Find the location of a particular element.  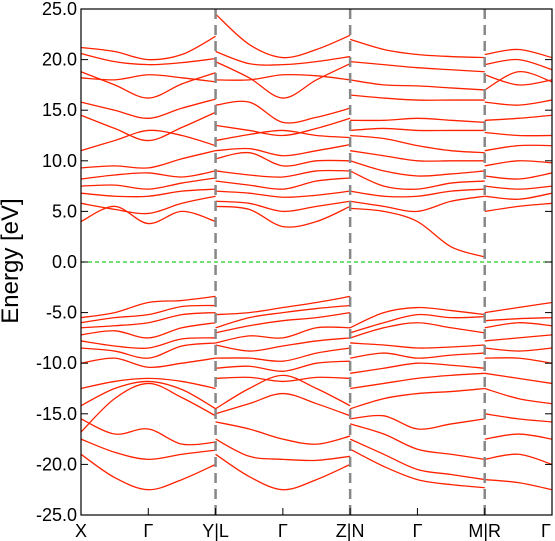

y-tick-label-8: -15.0 is located at coordinates (56, 414).